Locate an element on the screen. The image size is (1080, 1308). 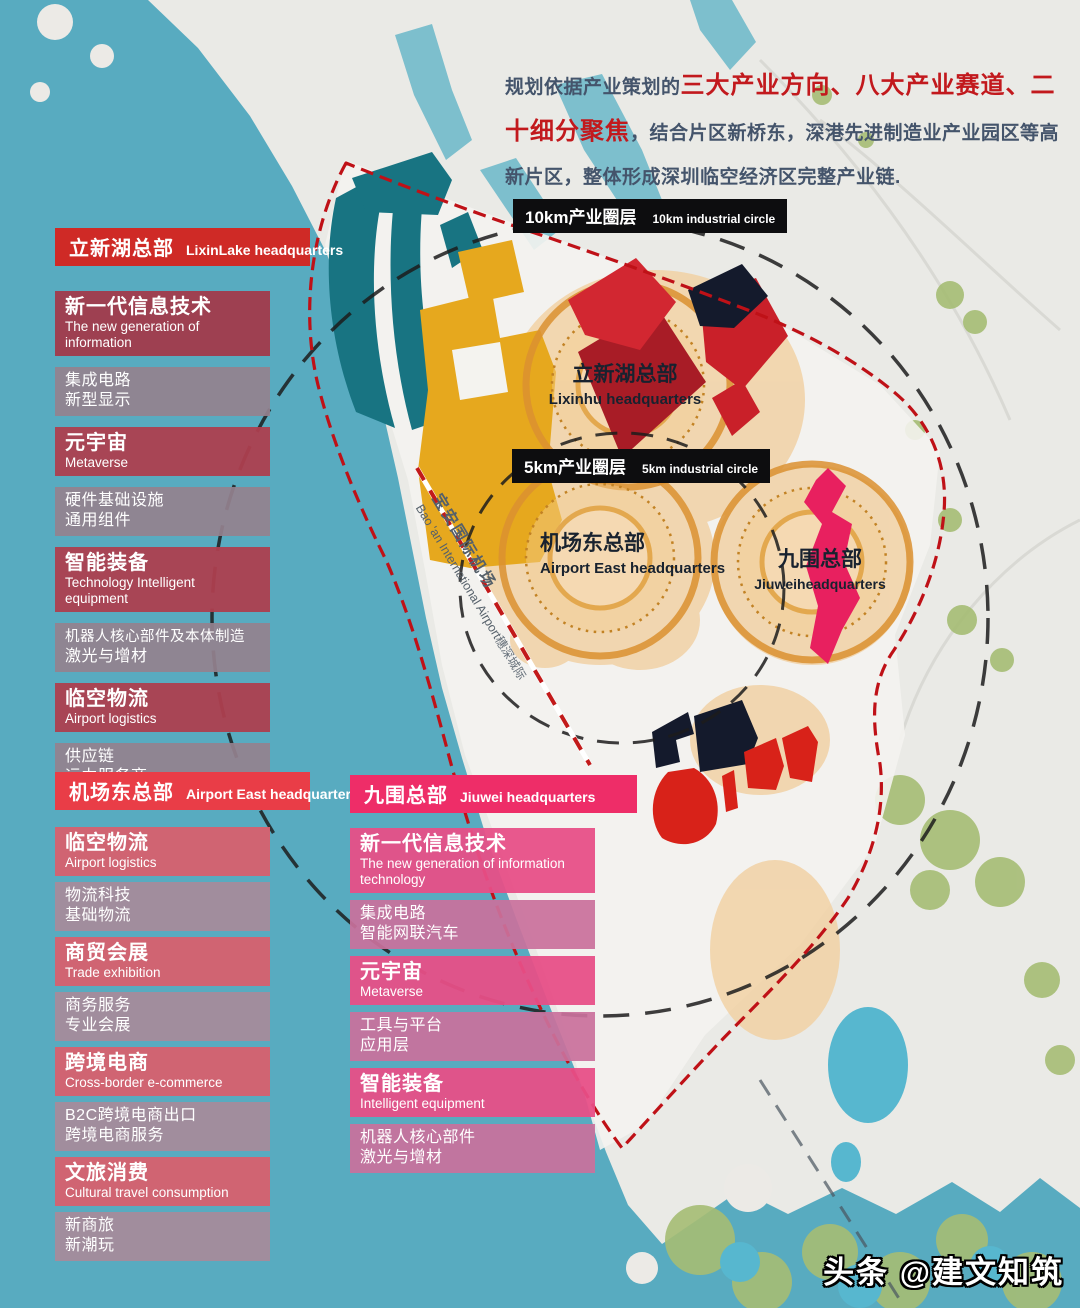
section-airport-east-title-en: Airport East headquarters is located at coordinates (272, 794).